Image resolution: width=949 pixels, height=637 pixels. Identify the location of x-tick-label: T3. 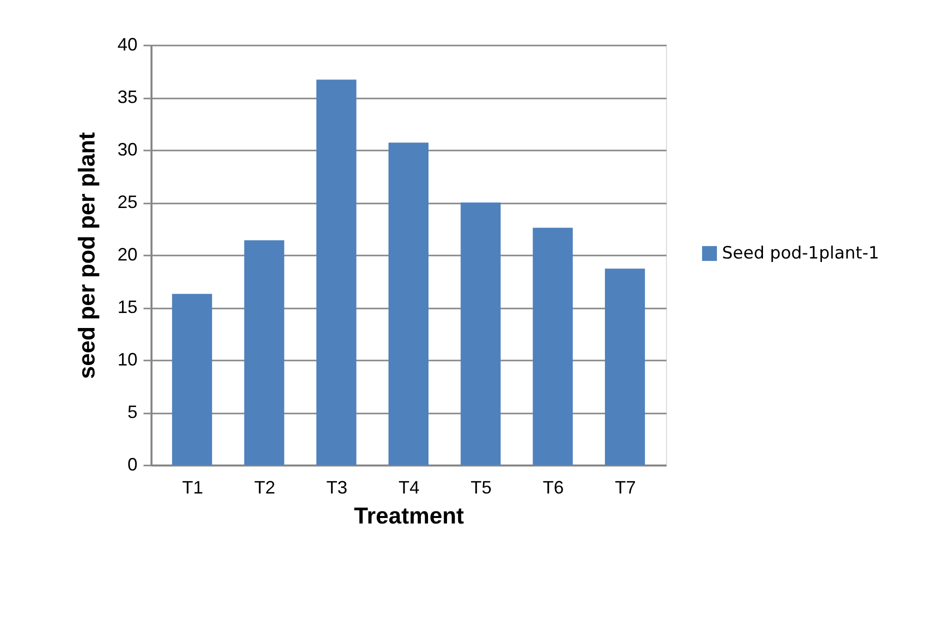
(337, 488).